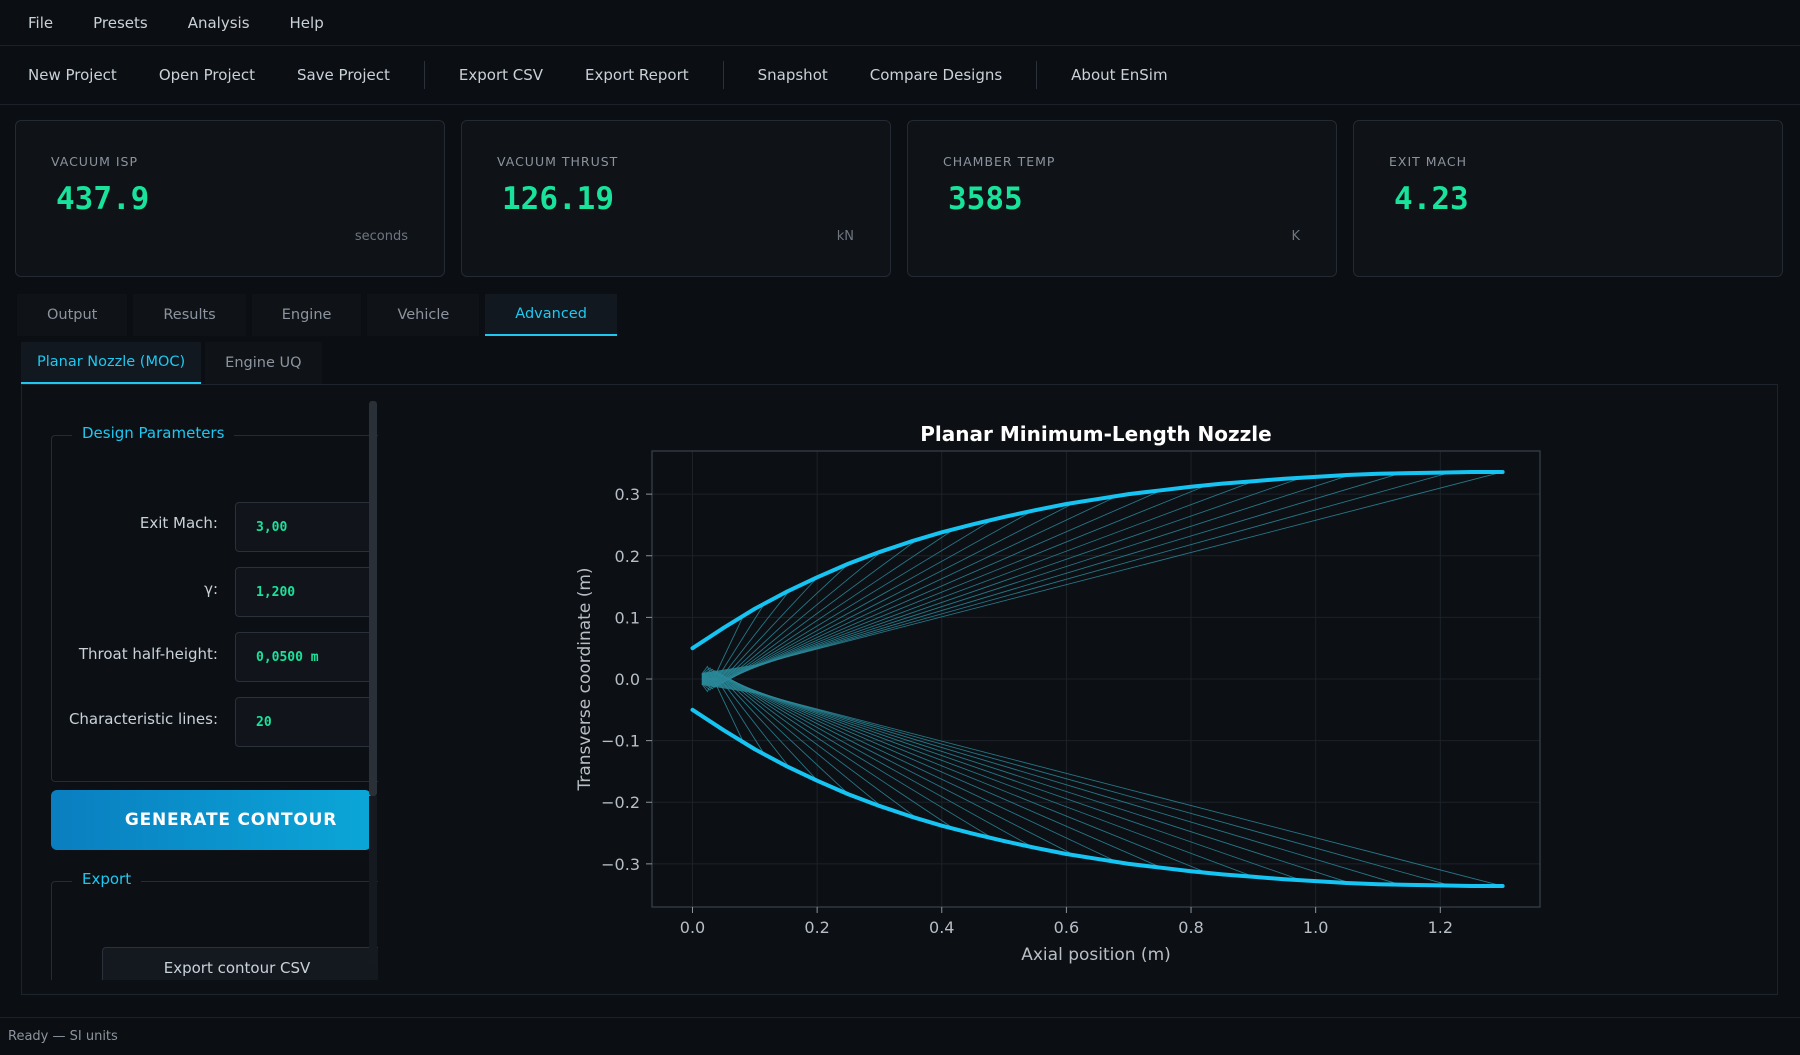 This screenshot has width=1800, height=1055. What do you see at coordinates (305, 592) in the screenshot?
I see `gamma-input: 1,200` at bounding box center [305, 592].